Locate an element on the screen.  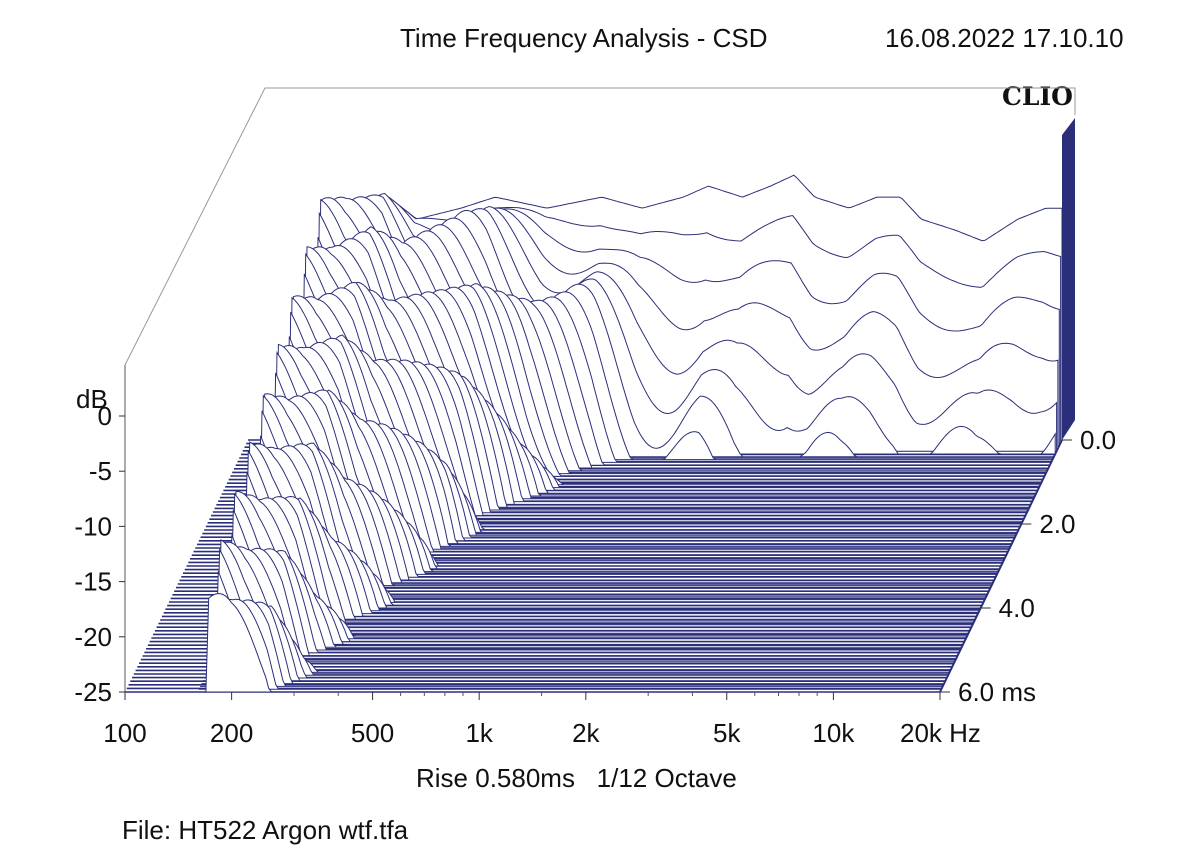
x-tick-label: 10k is located at coordinates (833, 733).